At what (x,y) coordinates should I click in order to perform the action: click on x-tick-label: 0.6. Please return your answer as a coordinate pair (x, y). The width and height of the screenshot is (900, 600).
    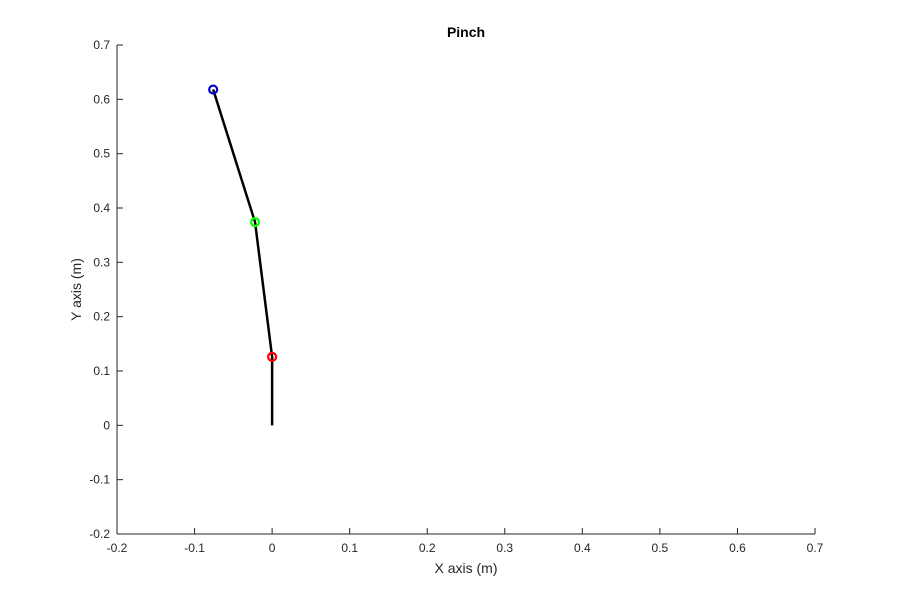
    Looking at the image, I should click on (737, 548).